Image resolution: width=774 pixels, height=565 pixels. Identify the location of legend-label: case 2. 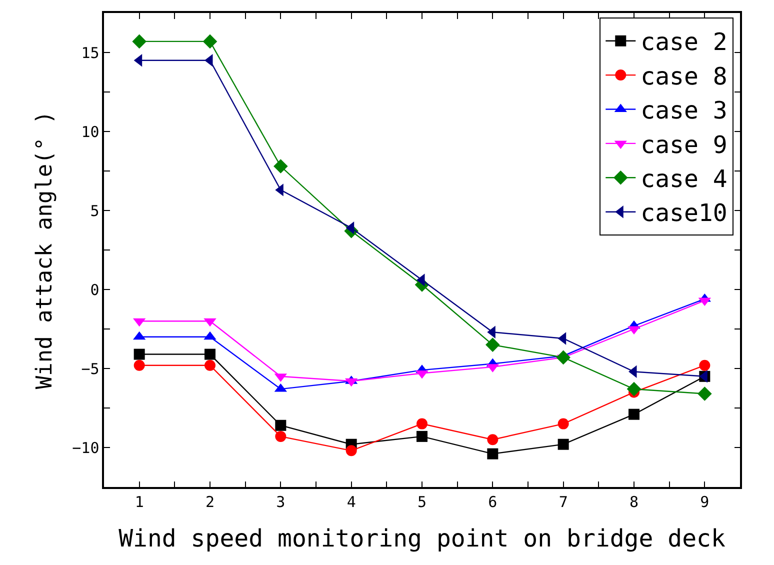
(684, 42).